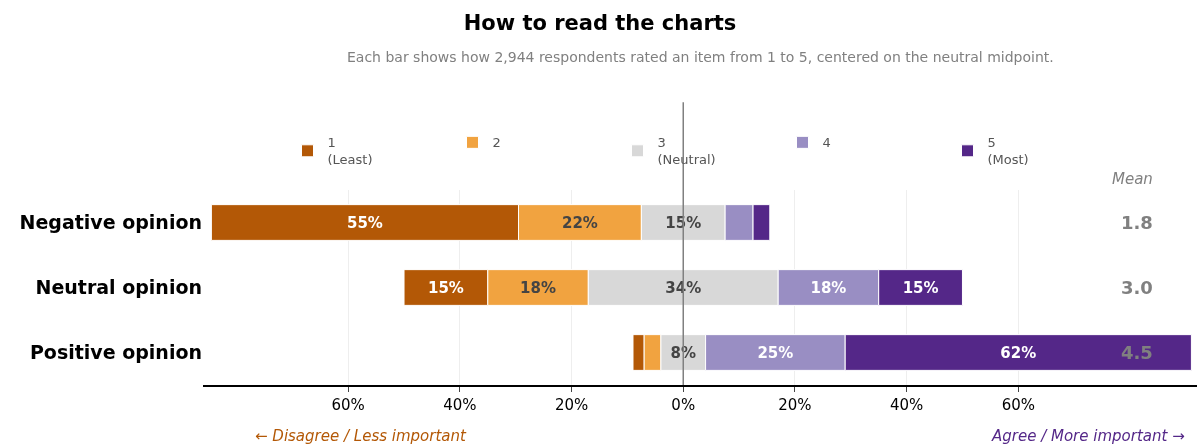 Image resolution: width=1200 pixels, height=448 pixels. Describe the element at coordinates (1088, 436) in the screenshot. I see `text: Agree / More important →` at that location.